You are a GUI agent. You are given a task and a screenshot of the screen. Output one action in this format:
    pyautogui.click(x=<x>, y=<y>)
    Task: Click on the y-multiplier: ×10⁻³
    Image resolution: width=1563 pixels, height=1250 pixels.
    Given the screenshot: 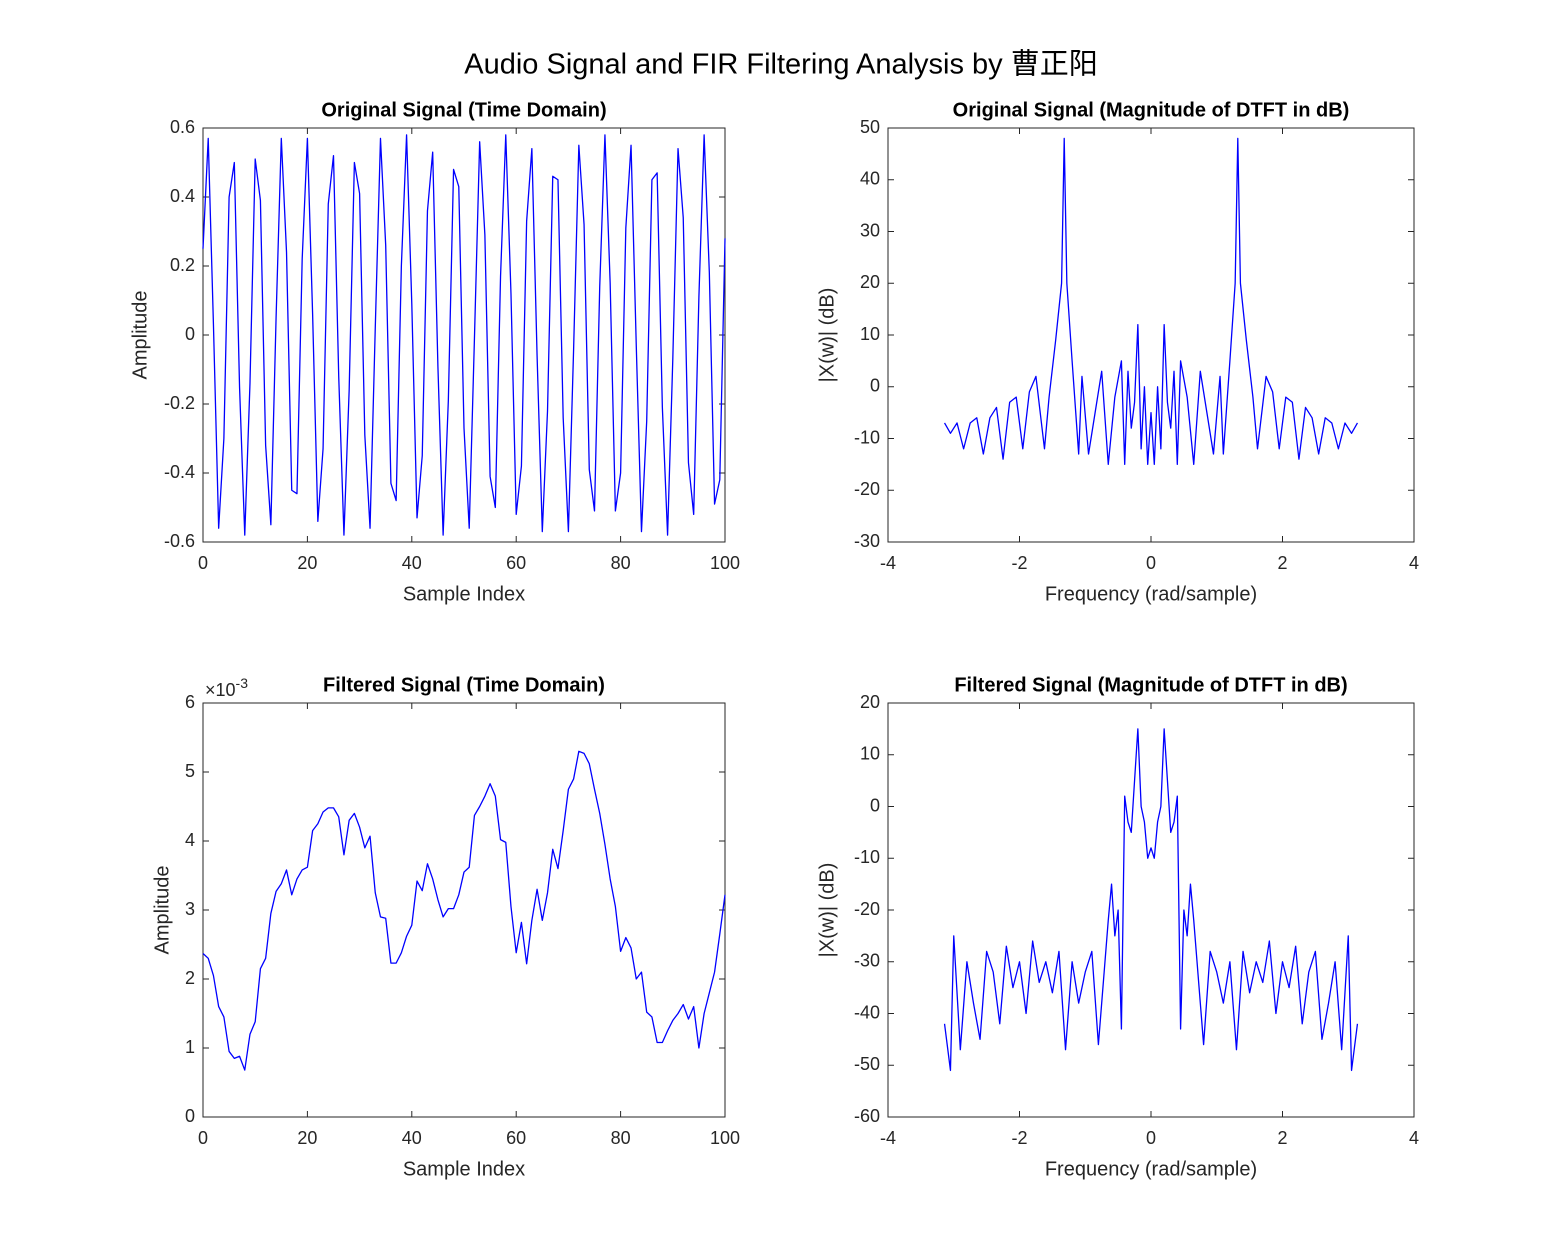 What is the action you would take?
    pyautogui.click(x=226, y=687)
    